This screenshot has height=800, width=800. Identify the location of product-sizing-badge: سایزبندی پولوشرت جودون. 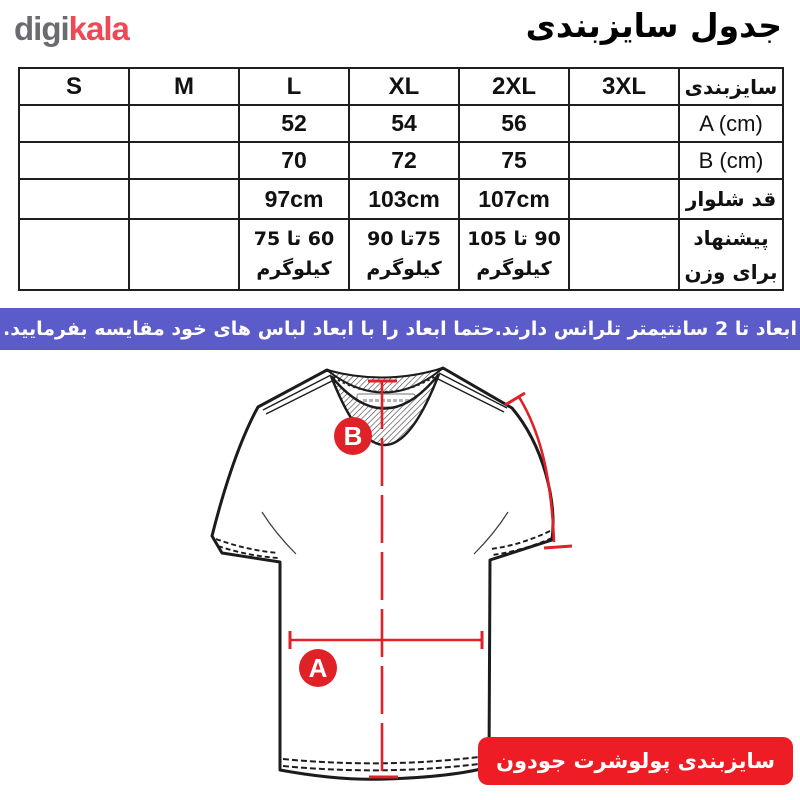
(635, 761).